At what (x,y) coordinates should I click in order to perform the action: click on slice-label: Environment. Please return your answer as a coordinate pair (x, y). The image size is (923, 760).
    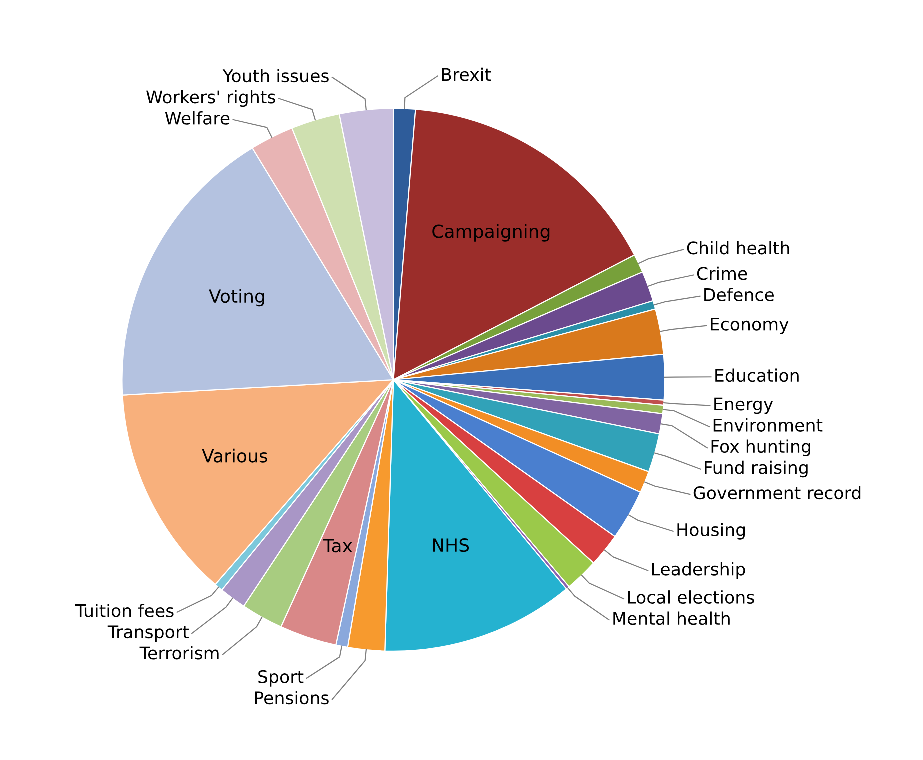
    Looking at the image, I should click on (768, 425).